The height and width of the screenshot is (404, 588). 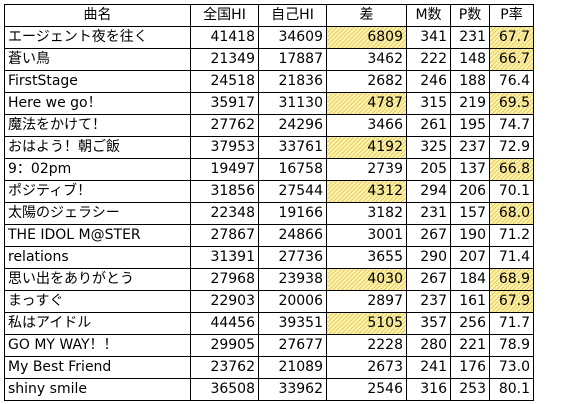 I want to click on cell-song-name: 太陽のジェラシー, so click(x=97, y=213).